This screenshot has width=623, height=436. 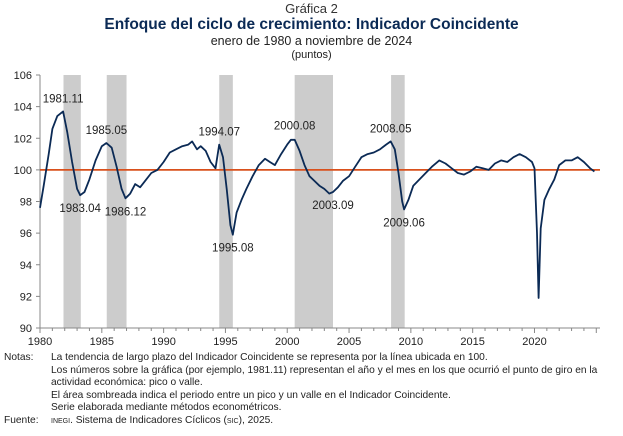 I want to click on source-text: . Sistema de Indicadores Cíclicos (, so click(x=148, y=420).